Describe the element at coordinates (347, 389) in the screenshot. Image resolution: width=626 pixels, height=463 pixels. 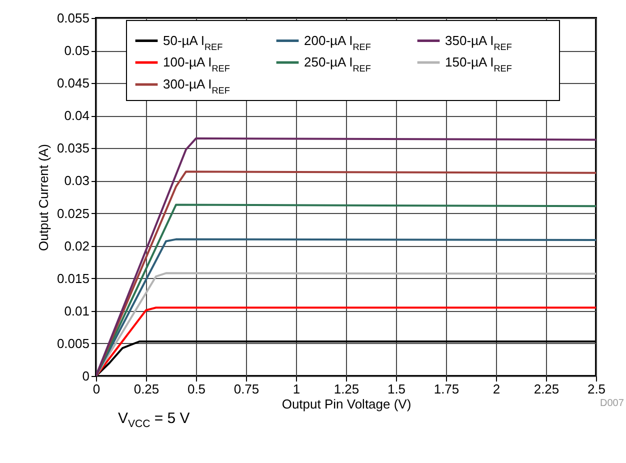
I see `x-tick-label: 1.25` at that location.